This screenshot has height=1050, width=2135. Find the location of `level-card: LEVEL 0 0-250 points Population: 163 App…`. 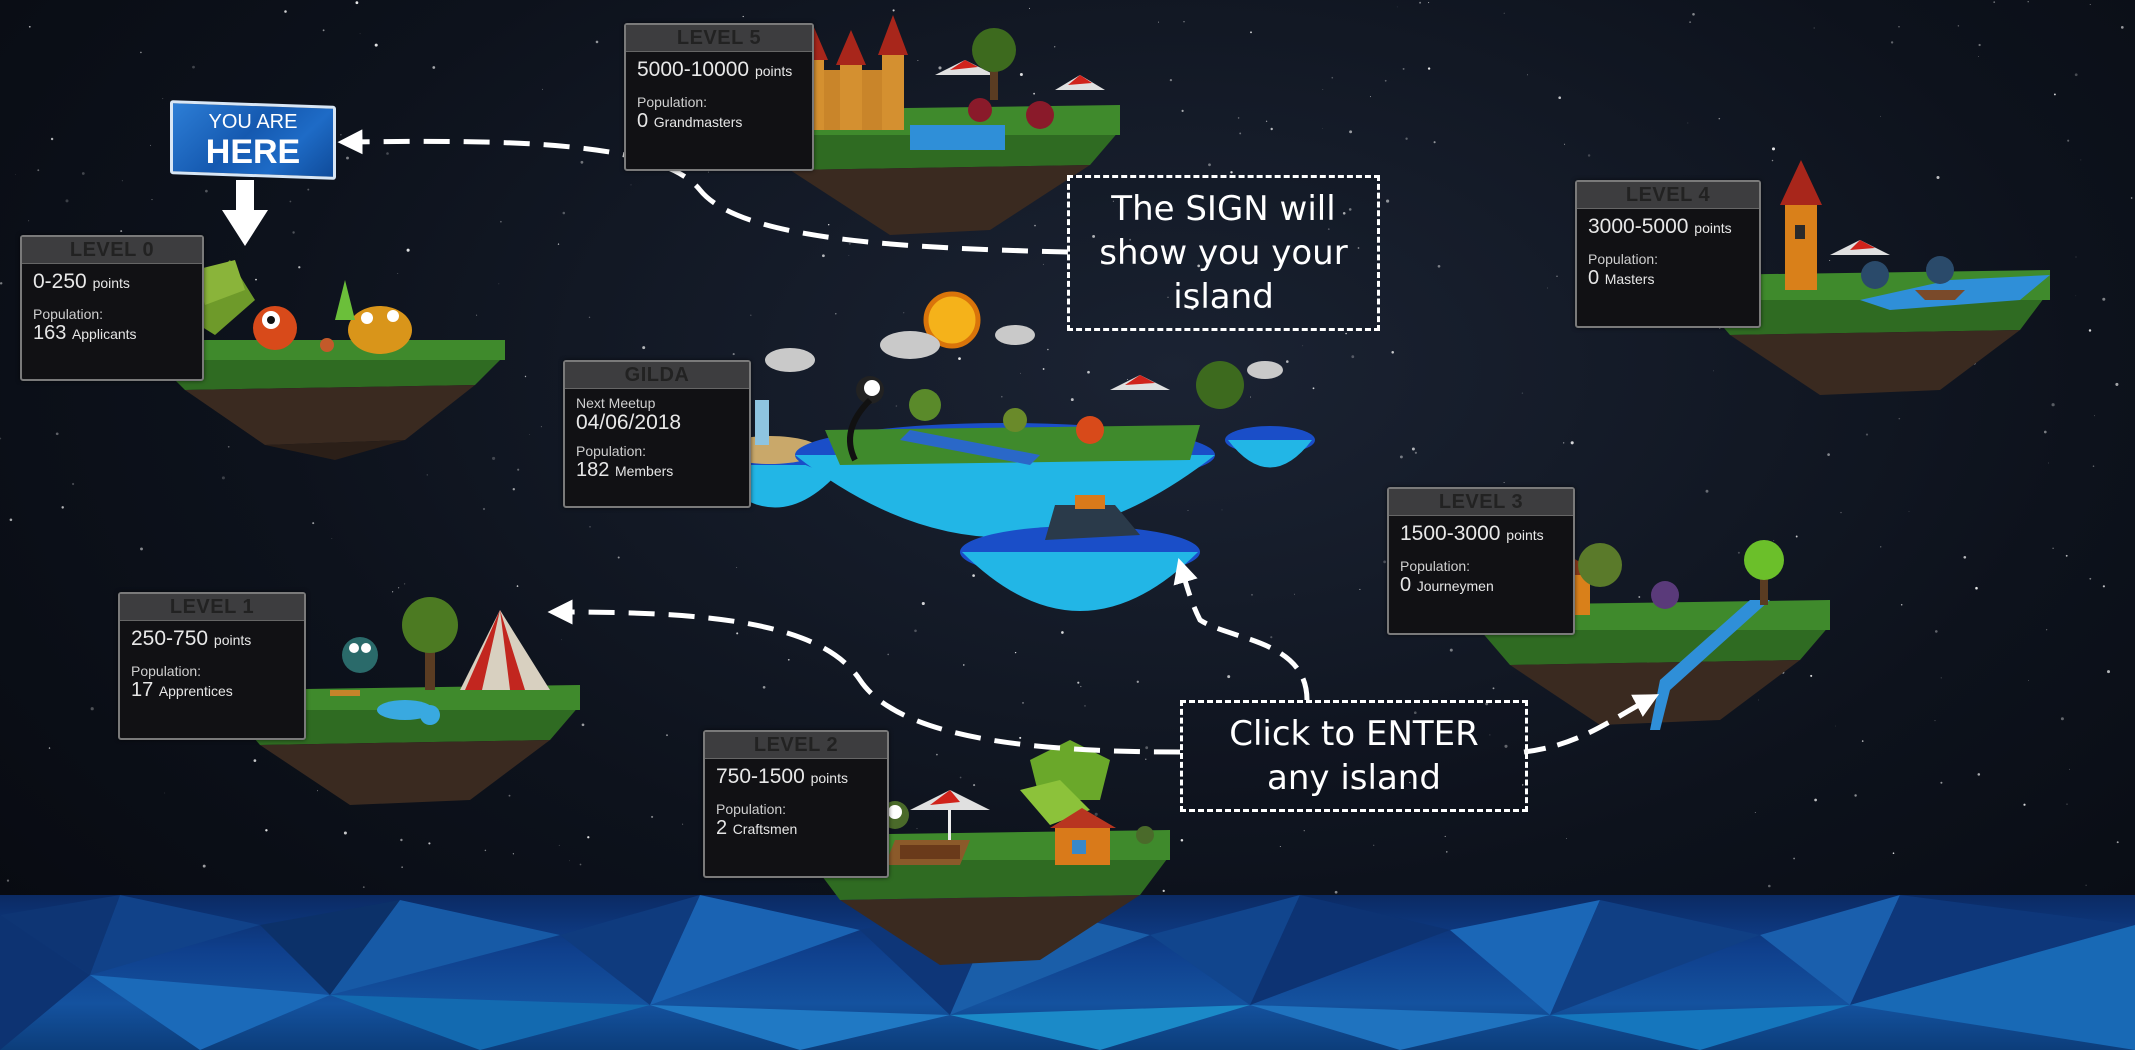

level-card: LEVEL 0 0-250 points Population: 163 App… is located at coordinates (112, 308).